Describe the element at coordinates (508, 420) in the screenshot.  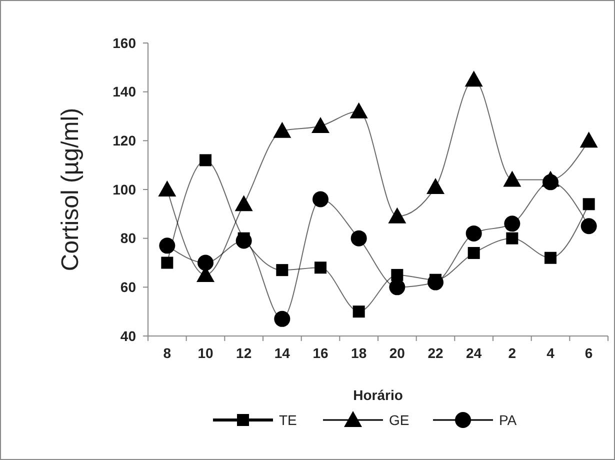
I see `legend-label: PA` at that location.